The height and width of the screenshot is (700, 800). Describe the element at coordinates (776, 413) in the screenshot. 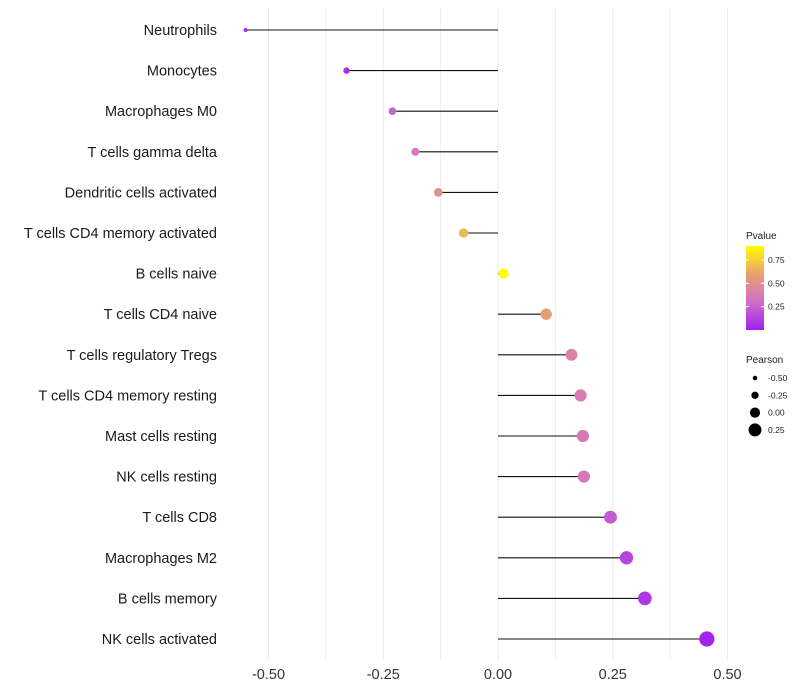

I see `pearson-legend-label: 0.00` at that location.